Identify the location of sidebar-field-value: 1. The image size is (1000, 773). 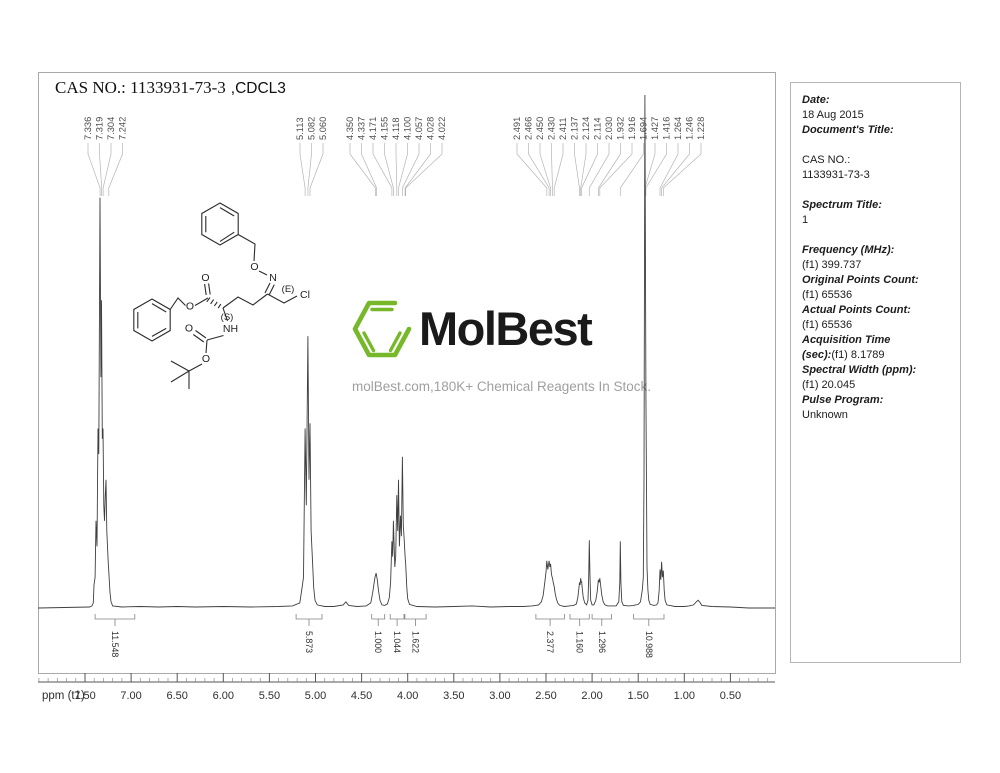
(805, 220).